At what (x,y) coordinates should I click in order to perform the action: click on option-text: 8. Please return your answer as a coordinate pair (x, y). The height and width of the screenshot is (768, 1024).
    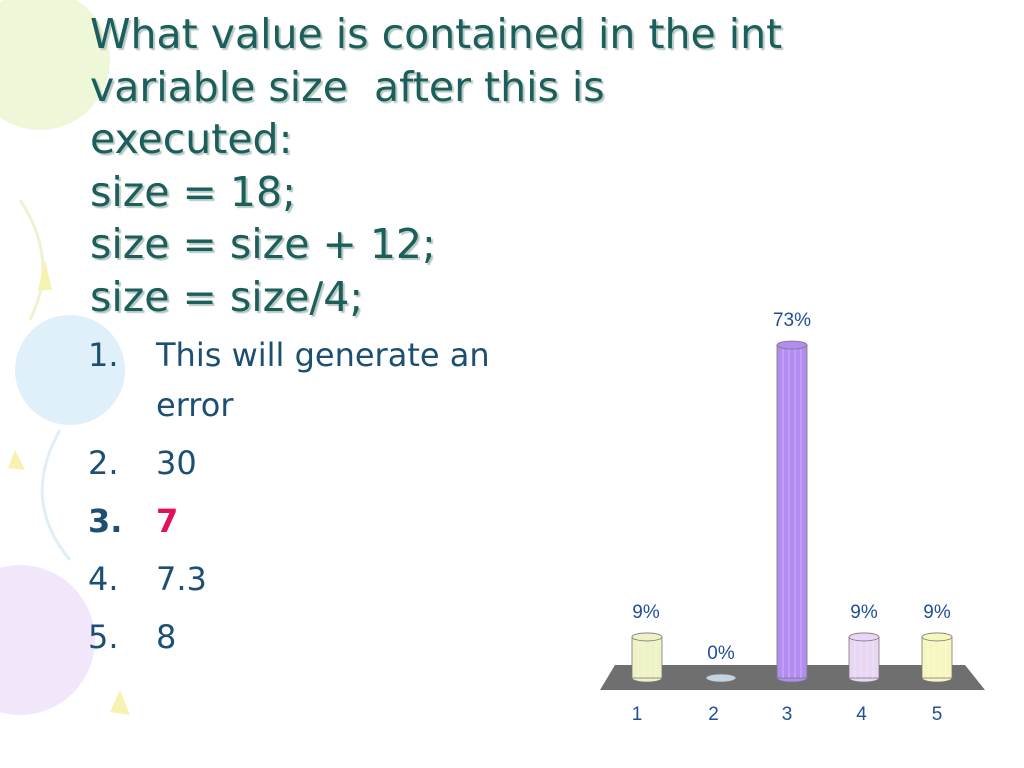
    Looking at the image, I should click on (166, 637).